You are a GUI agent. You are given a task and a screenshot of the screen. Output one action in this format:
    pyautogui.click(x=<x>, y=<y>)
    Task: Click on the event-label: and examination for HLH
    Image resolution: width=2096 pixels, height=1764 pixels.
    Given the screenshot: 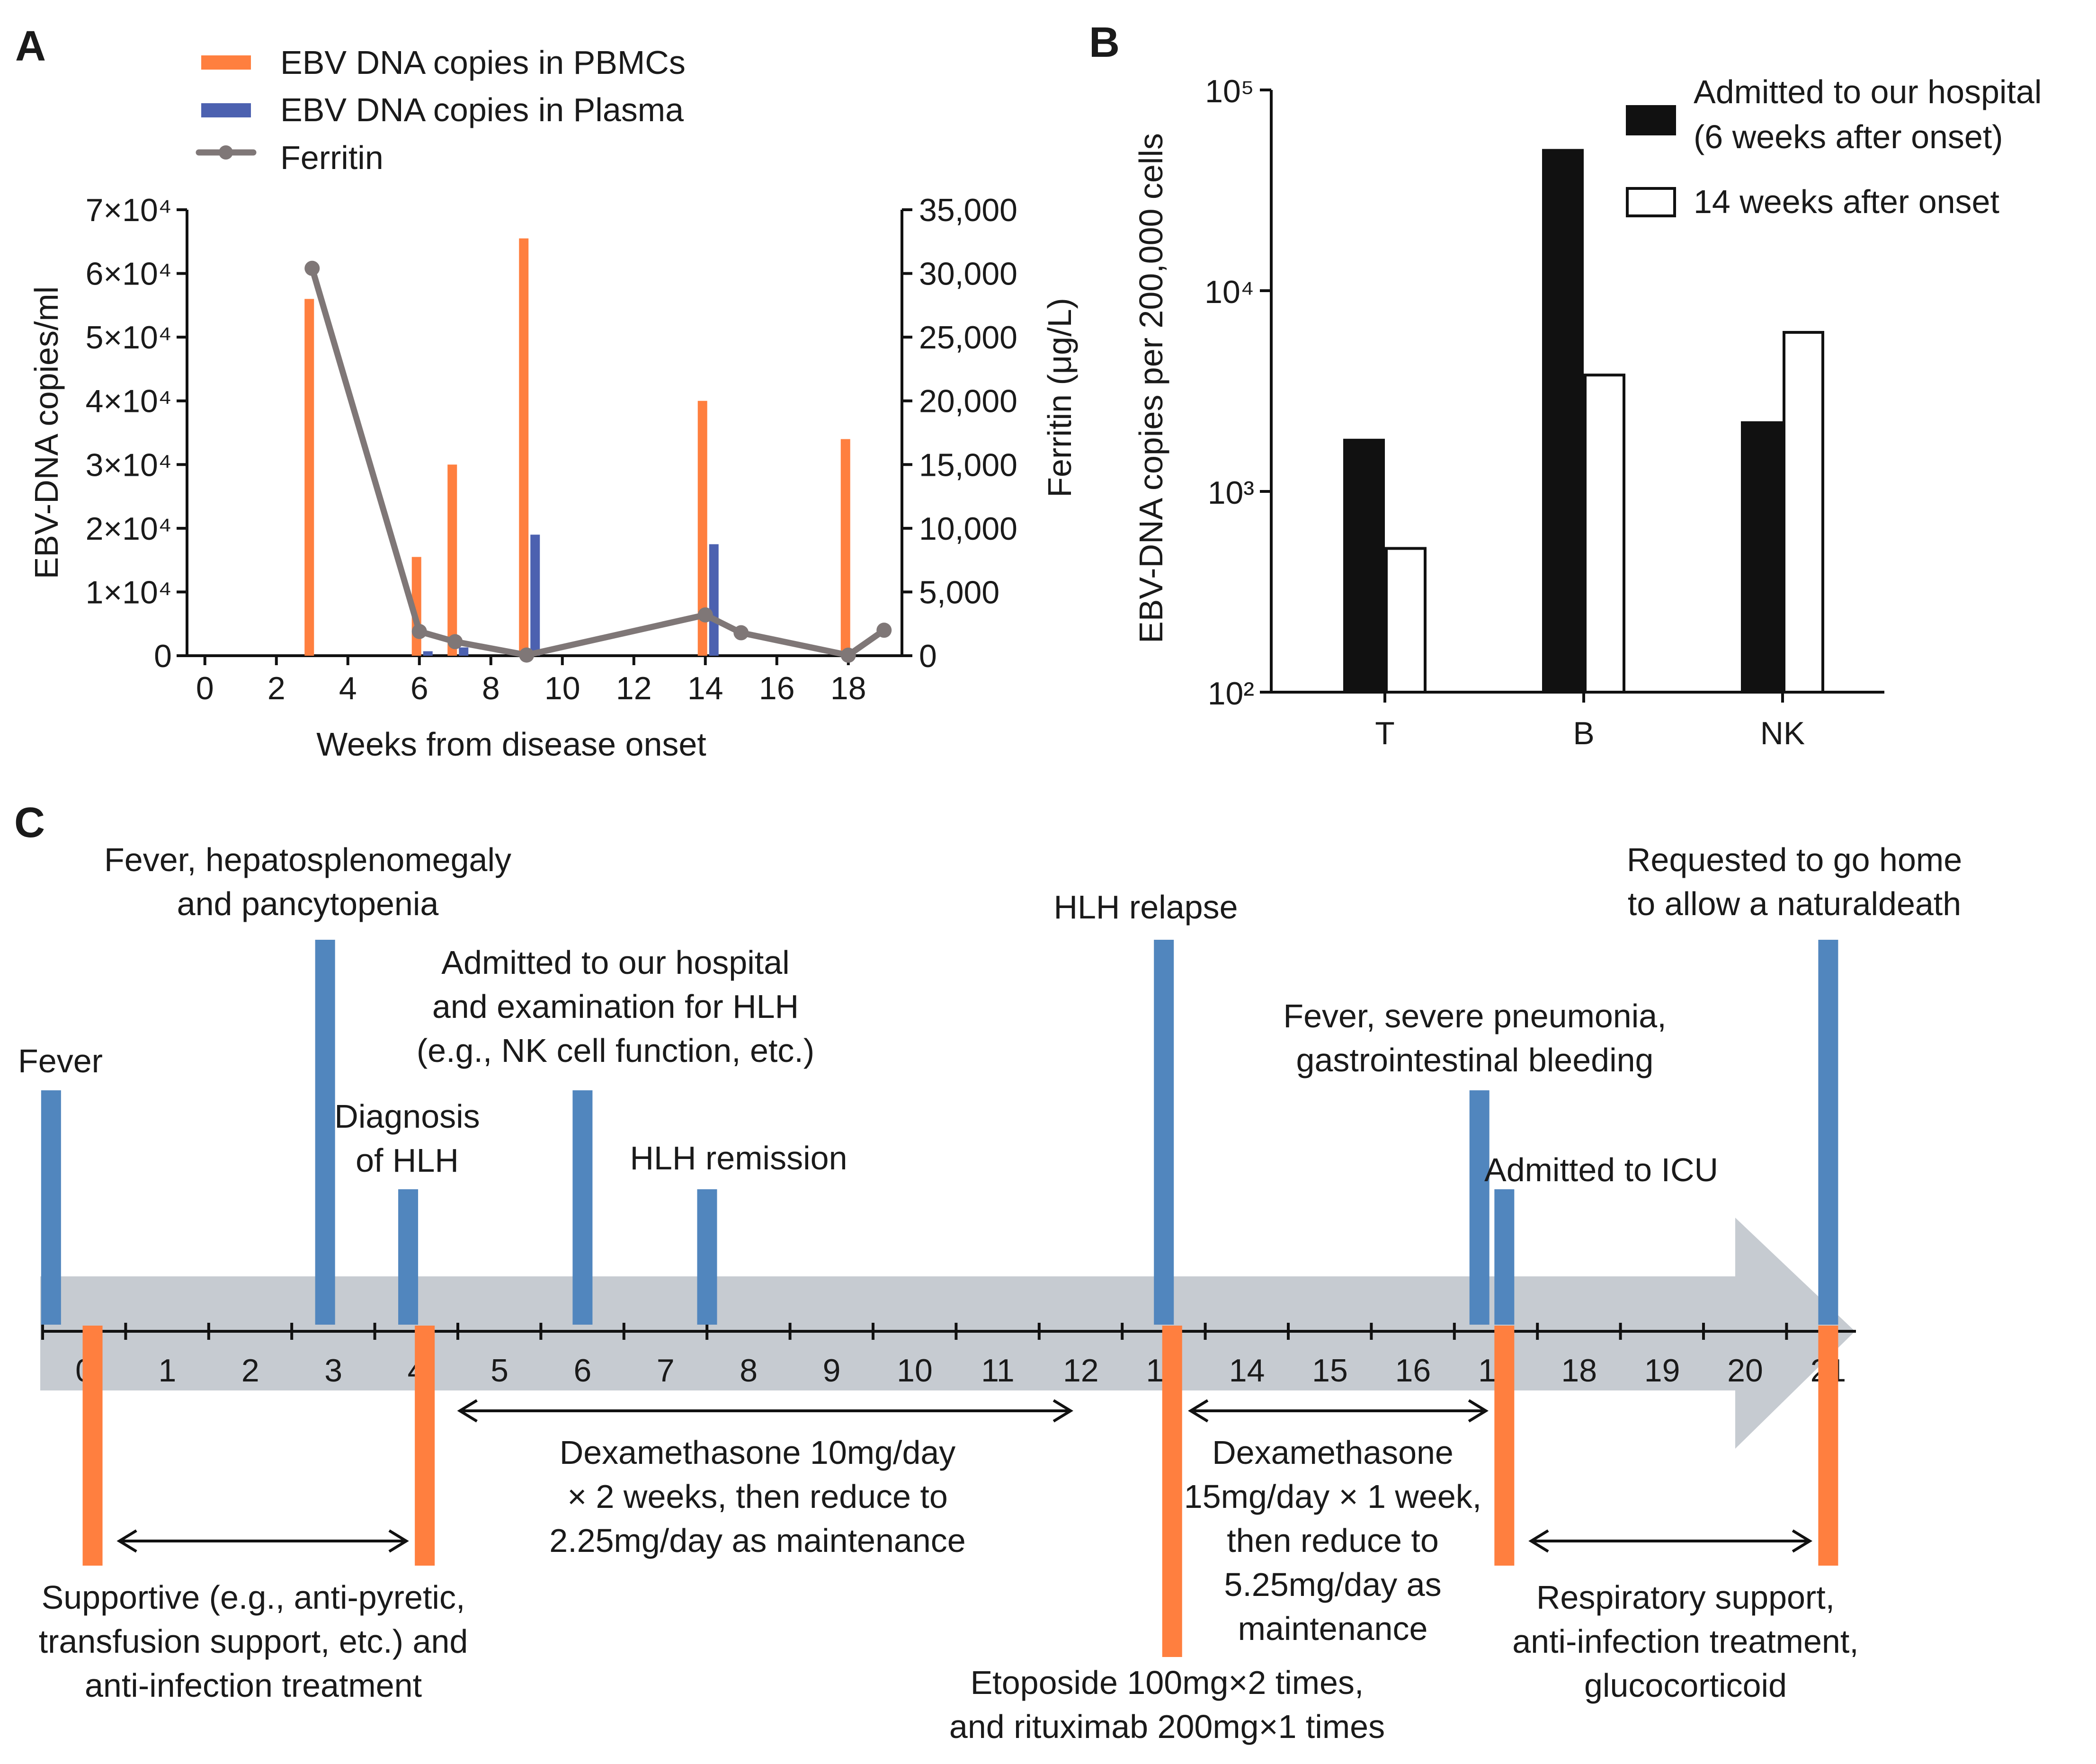 What is the action you would take?
    pyautogui.click(x=616, y=1006)
    